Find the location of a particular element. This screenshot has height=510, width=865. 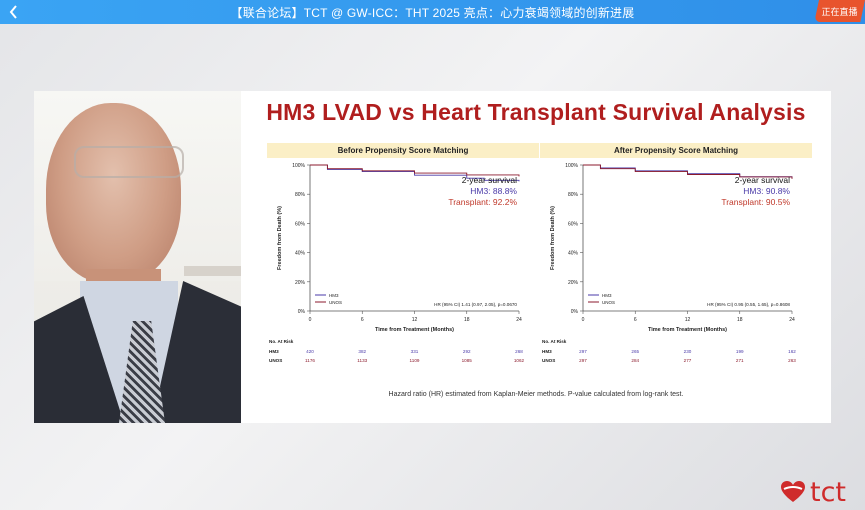

series-line-hm3 is located at coordinates (415, 173).